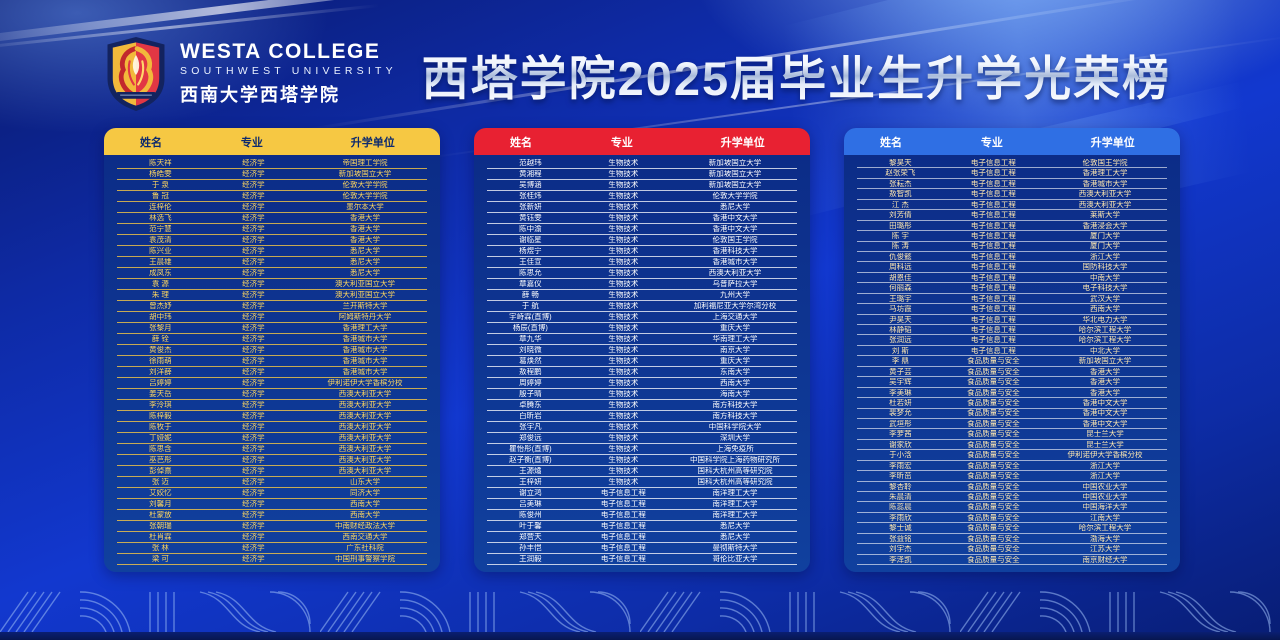 This screenshot has height=640, width=1280. I want to click on university-name-en: SOUTHWEST UNIVERSITY, so click(288, 71).